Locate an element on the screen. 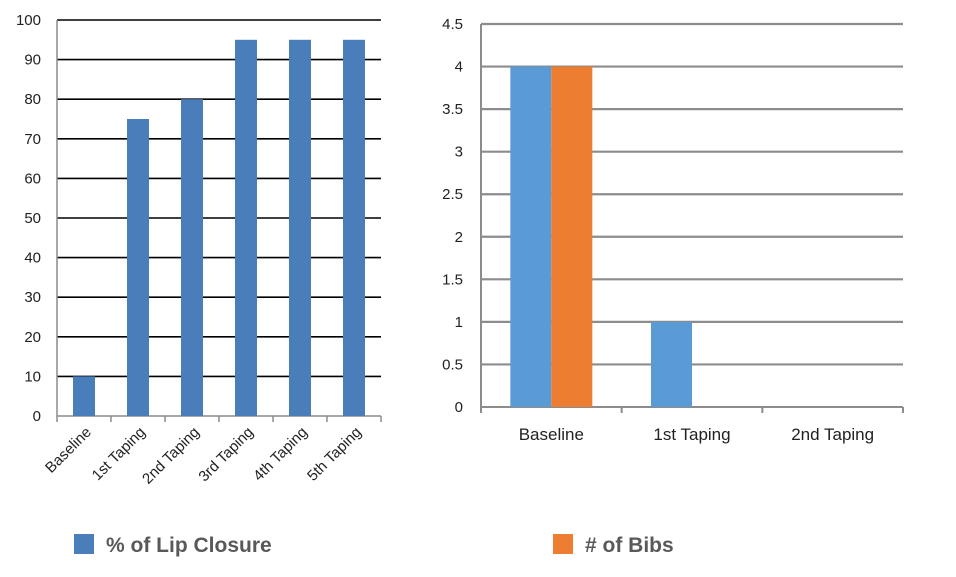 Image resolution: width=956 pixels, height=577 pixels. y-tick-label: 70 is located at coordinates (32, 139).